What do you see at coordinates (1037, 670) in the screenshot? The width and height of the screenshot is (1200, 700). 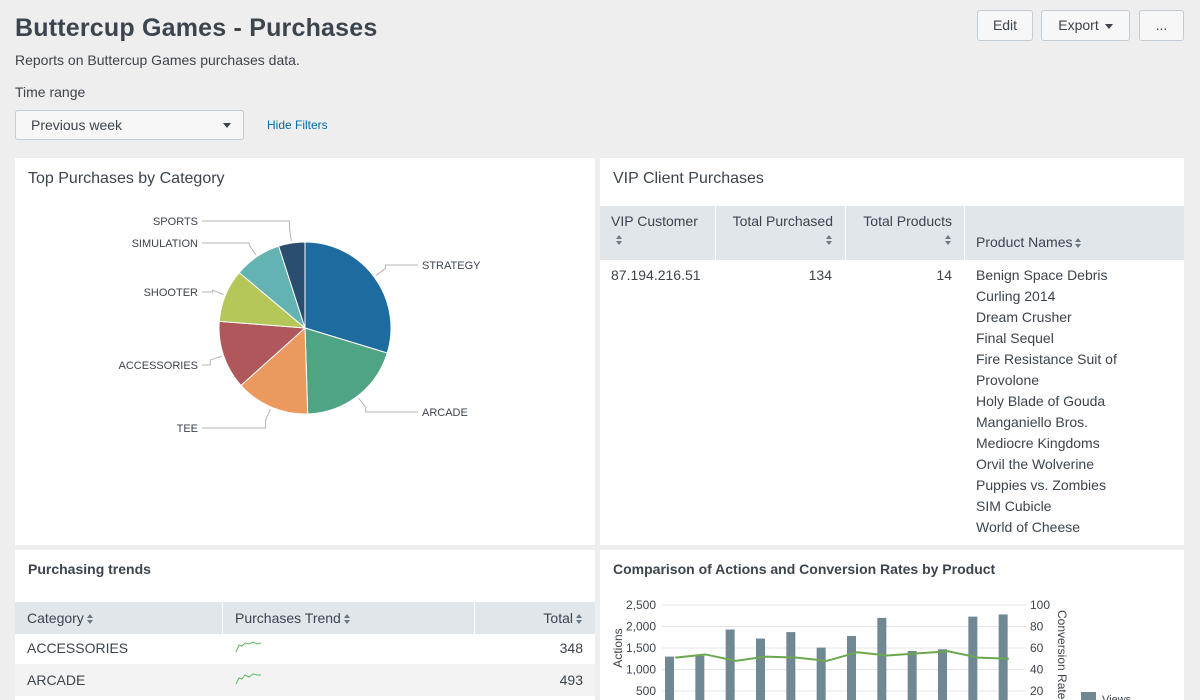 I see `y2-tick-label: 40` at bounding box center [1037, 670].